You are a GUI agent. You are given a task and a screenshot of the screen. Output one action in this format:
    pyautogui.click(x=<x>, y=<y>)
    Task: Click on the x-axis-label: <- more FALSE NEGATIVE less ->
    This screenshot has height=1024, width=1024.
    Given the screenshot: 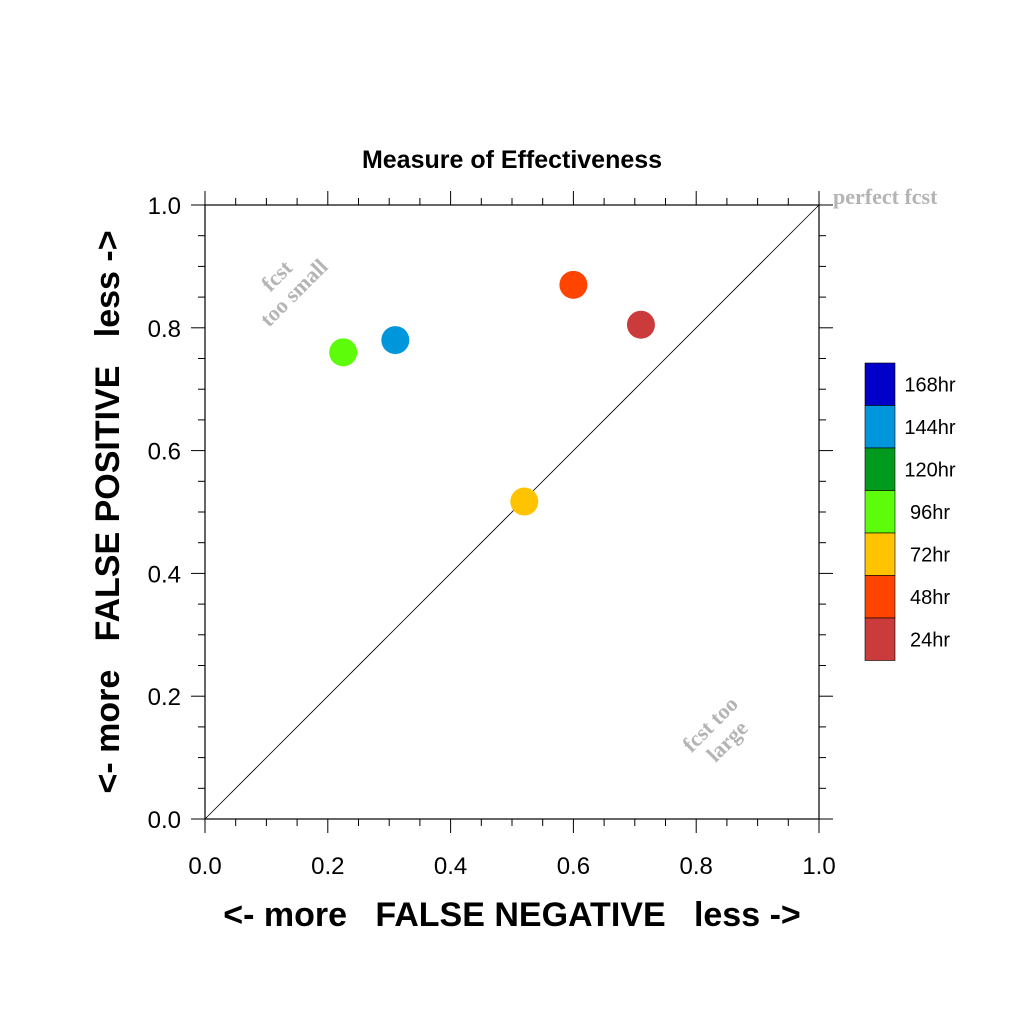 What is the action you would take?
    pyautogui.click(x=512, y=915)
    